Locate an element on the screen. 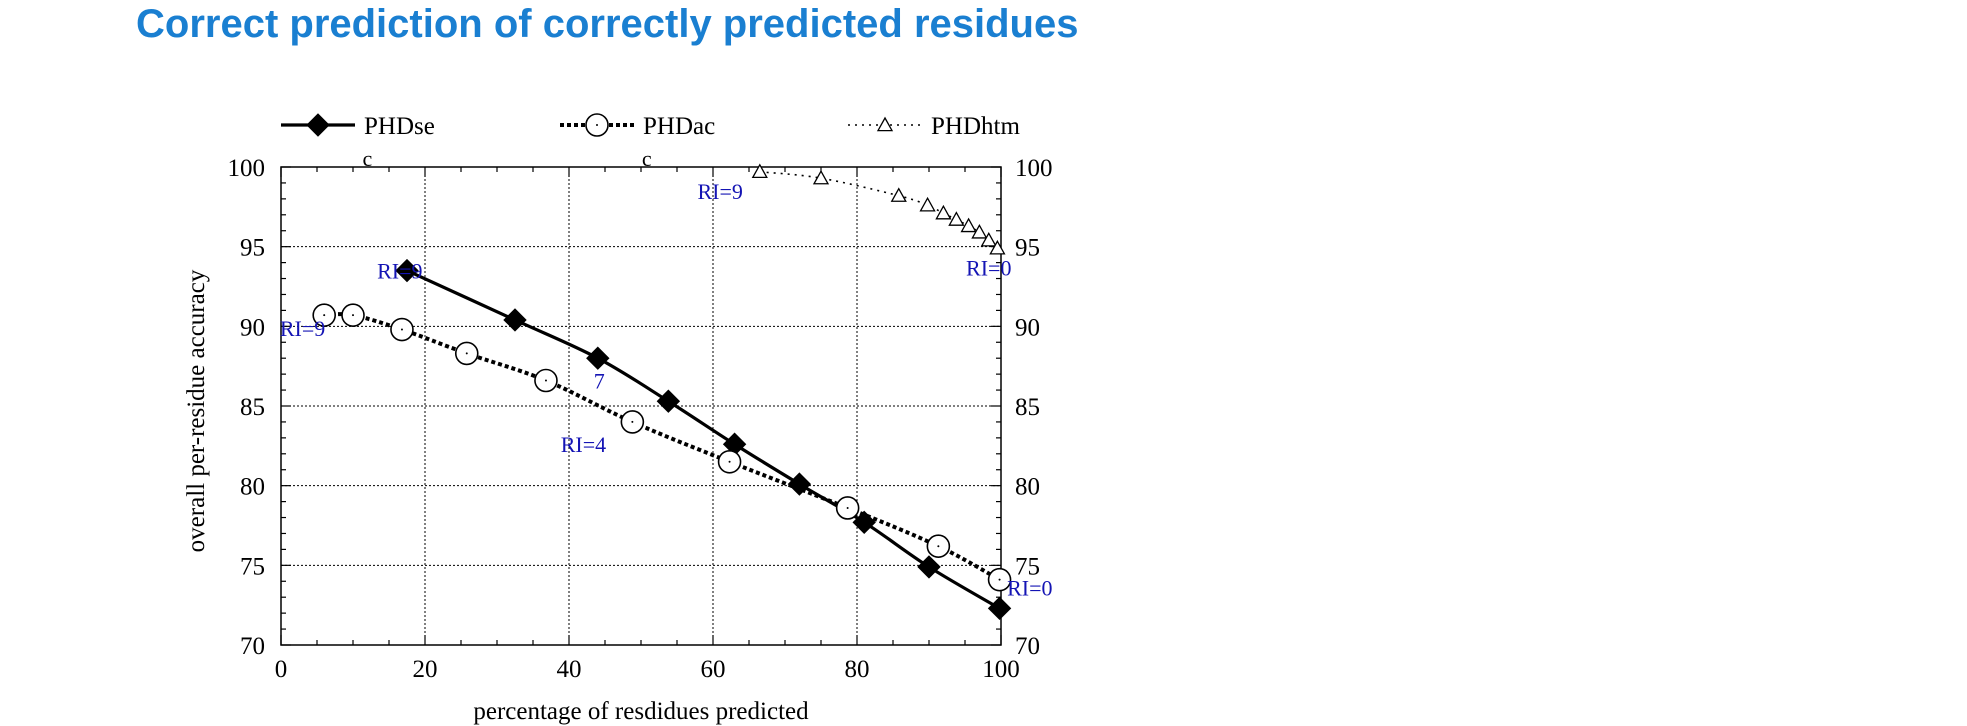 Image resolution: width=1967 pixels, height=726 pixels. y-tick-label-left: 95 is located at coordinates (252, 248).